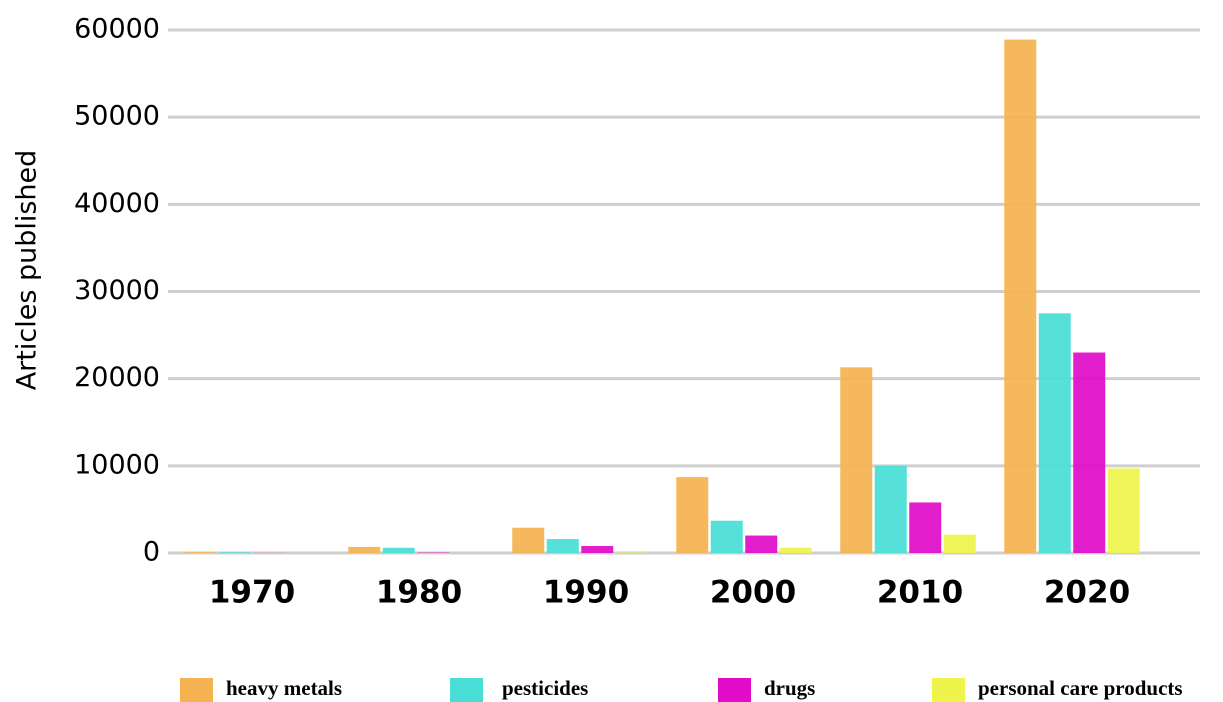 The image size is (1223, 702). Describe the element at coordinates (117, 116) in the screenshot. I see `y-tick-label: 50000` at that location.